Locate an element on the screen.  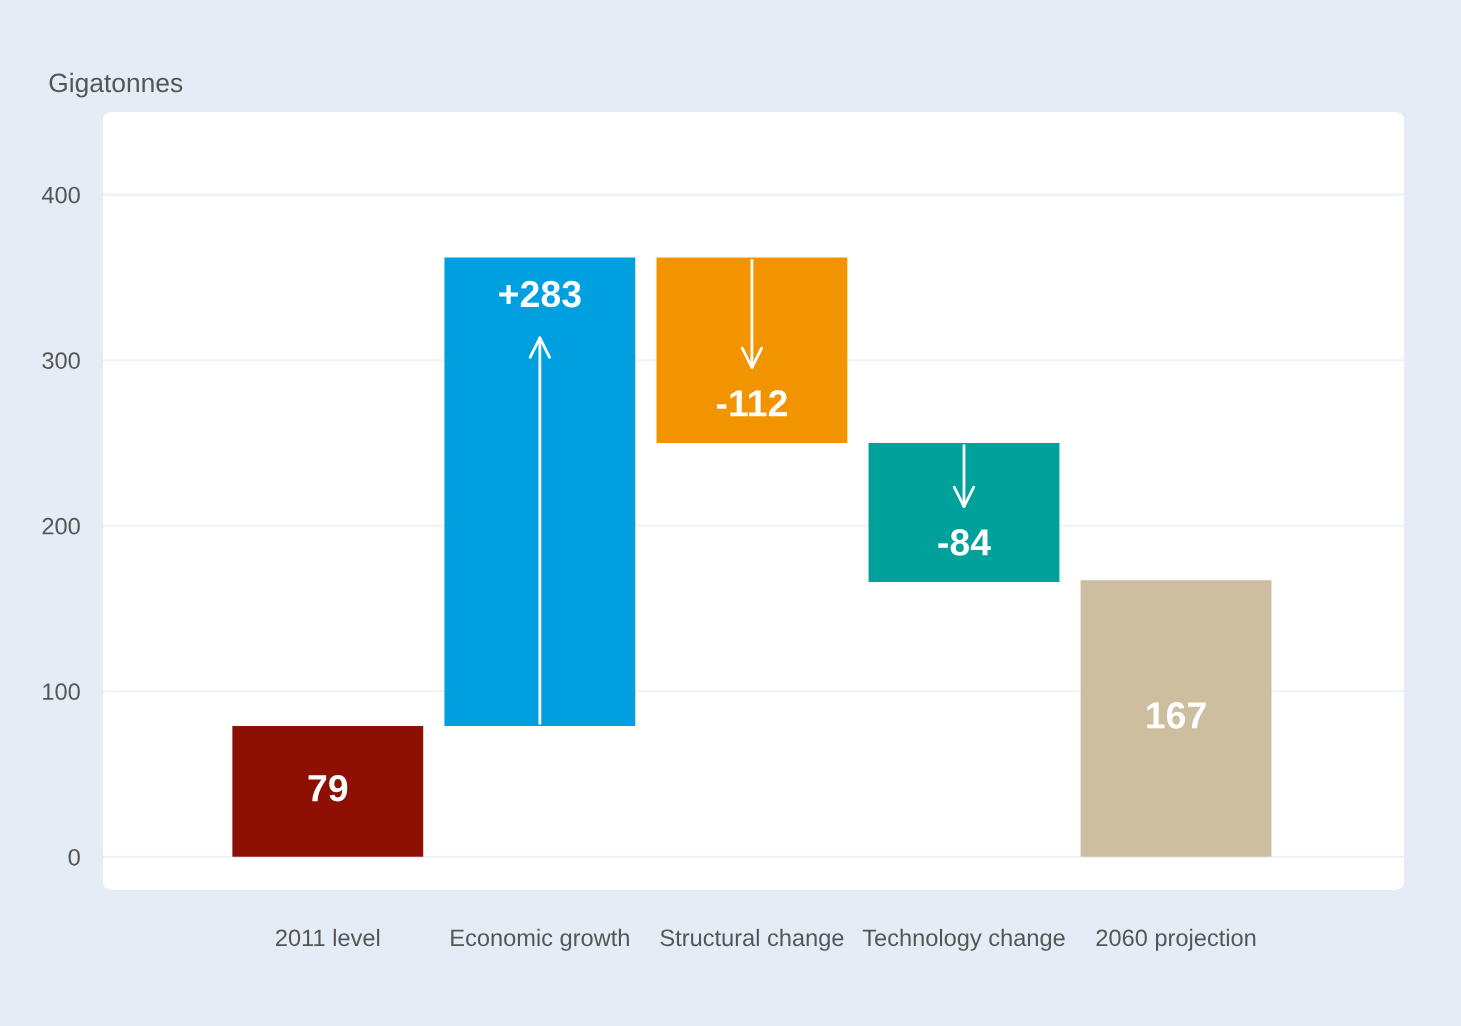
data-label: +283 is located at coordinates (540, 294).